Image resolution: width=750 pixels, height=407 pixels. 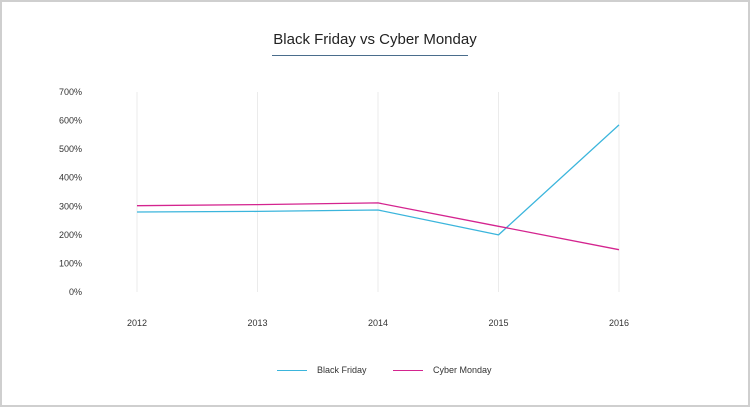 What do you see at coordinates (498, 323) in the screenshot?
I see `x-tick-label: 2015` at bounding box center [498, 323].